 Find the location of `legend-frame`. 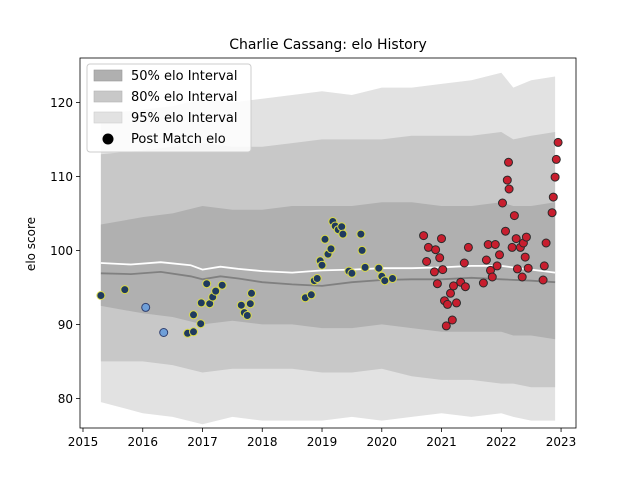

legend-frame is located at coordinates (169, 108).